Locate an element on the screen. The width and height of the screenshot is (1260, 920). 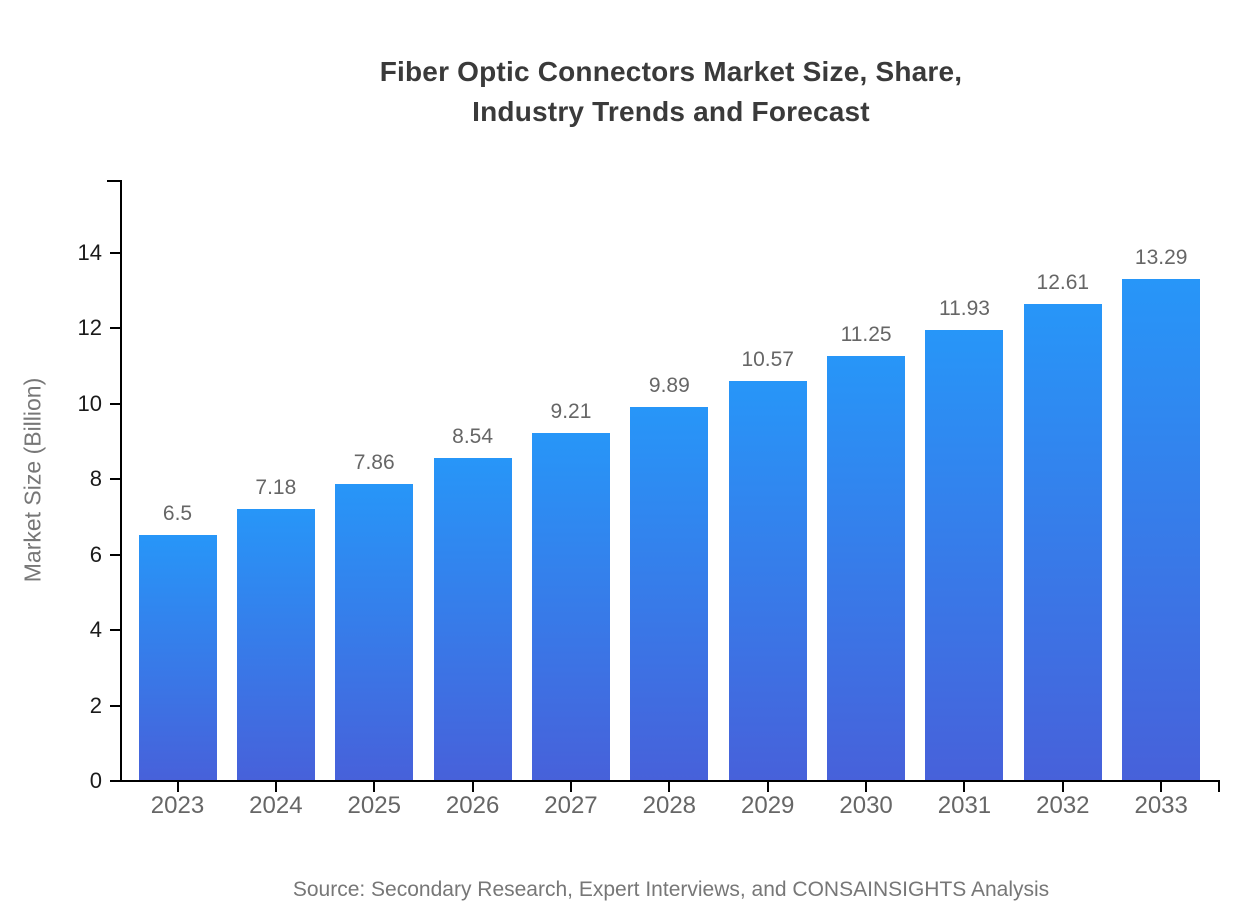
x-tick-label: 2025 is located at coordinates (374, 805).